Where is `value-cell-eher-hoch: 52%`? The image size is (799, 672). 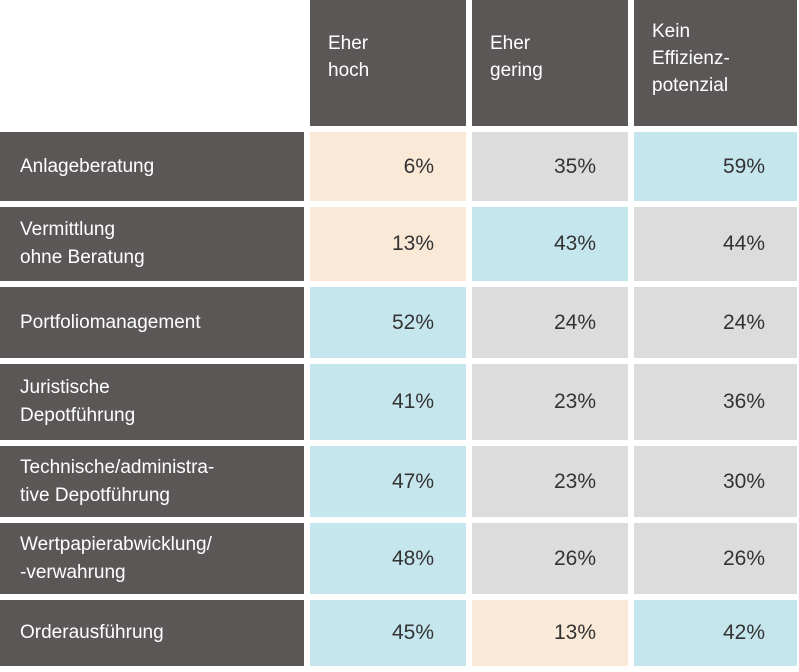
value-cell-eher-hoch: 52% is located at coordinates (391, 325).